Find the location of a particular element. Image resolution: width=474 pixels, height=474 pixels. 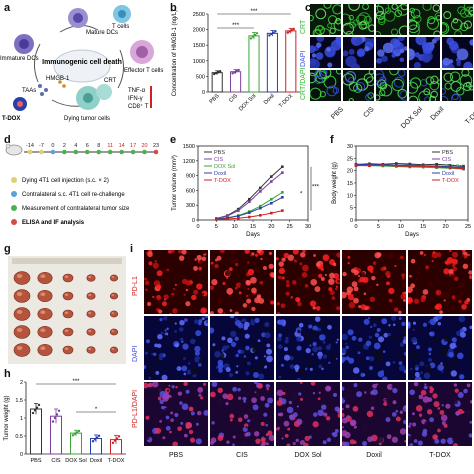

y-tick-label: 300 is located at coordinates (190, 206).